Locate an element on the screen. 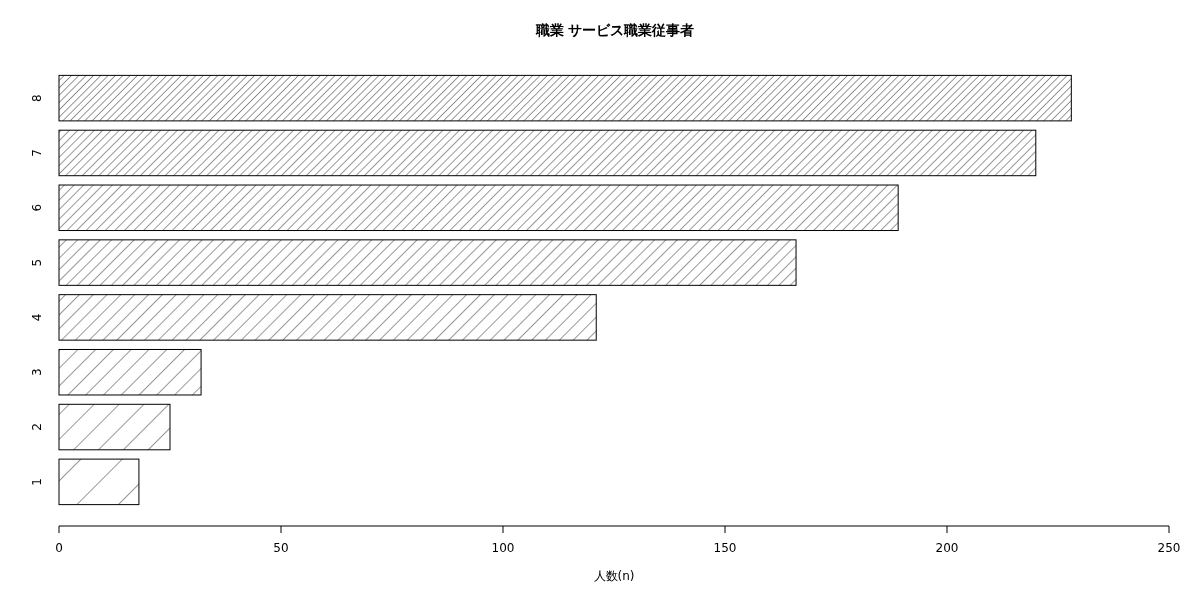 The width and height of the screenshot is (1200, 600). x-tick-label: 150 is located at coordinates (725, 548).